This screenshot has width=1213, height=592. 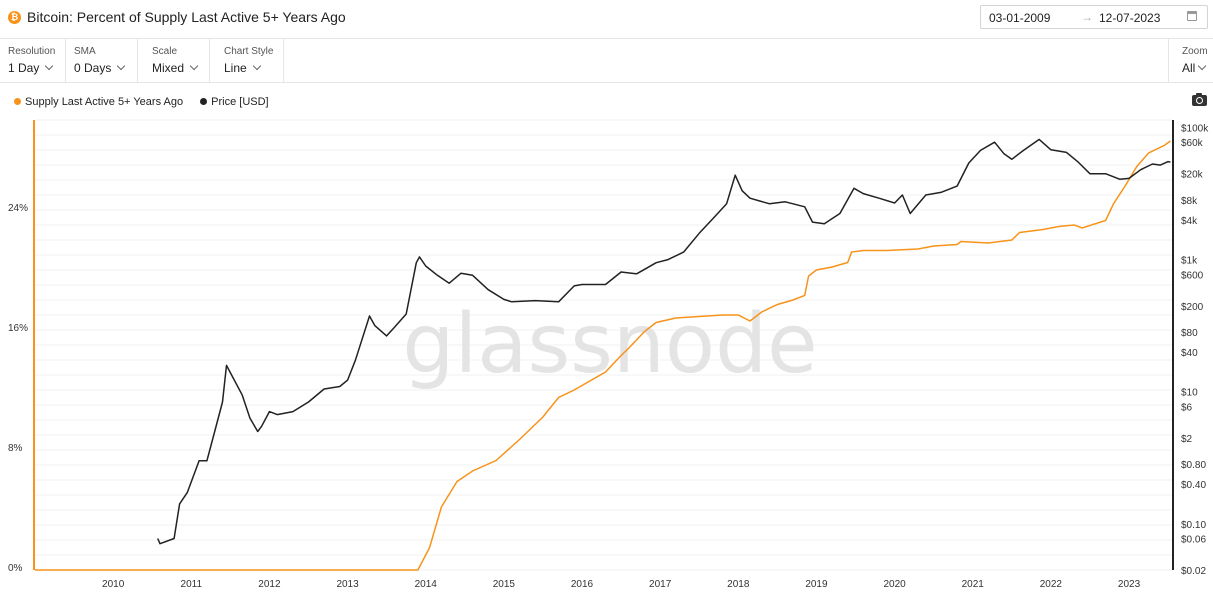 I want to click on x-tick-label: 2012, so click(x=269, y=584).